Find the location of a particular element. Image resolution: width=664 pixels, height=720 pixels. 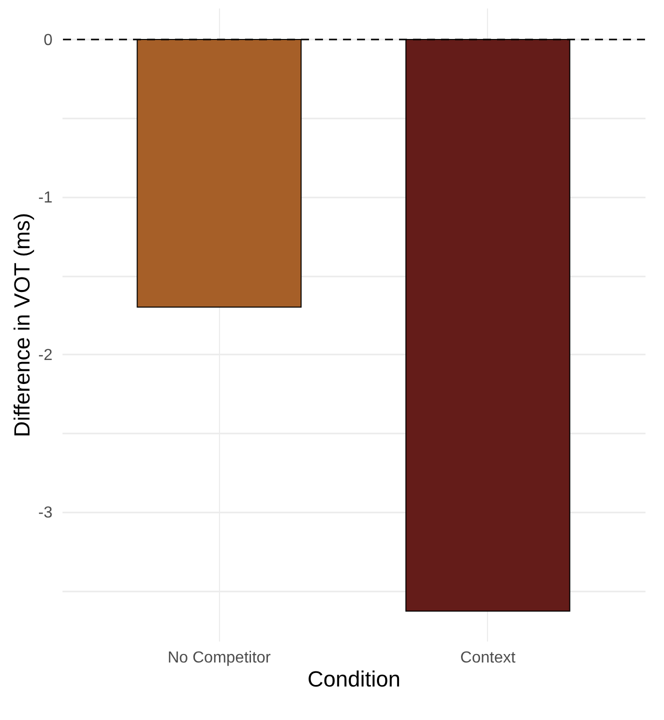

y-tick-label: -1 is located at coordinates (45, 197).